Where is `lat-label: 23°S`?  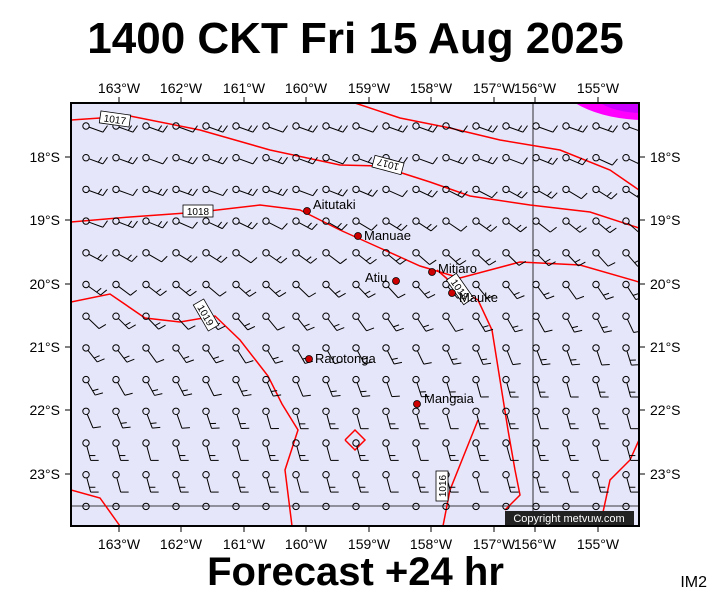
lat-label: 23°S is located at coordinates (665, 474).